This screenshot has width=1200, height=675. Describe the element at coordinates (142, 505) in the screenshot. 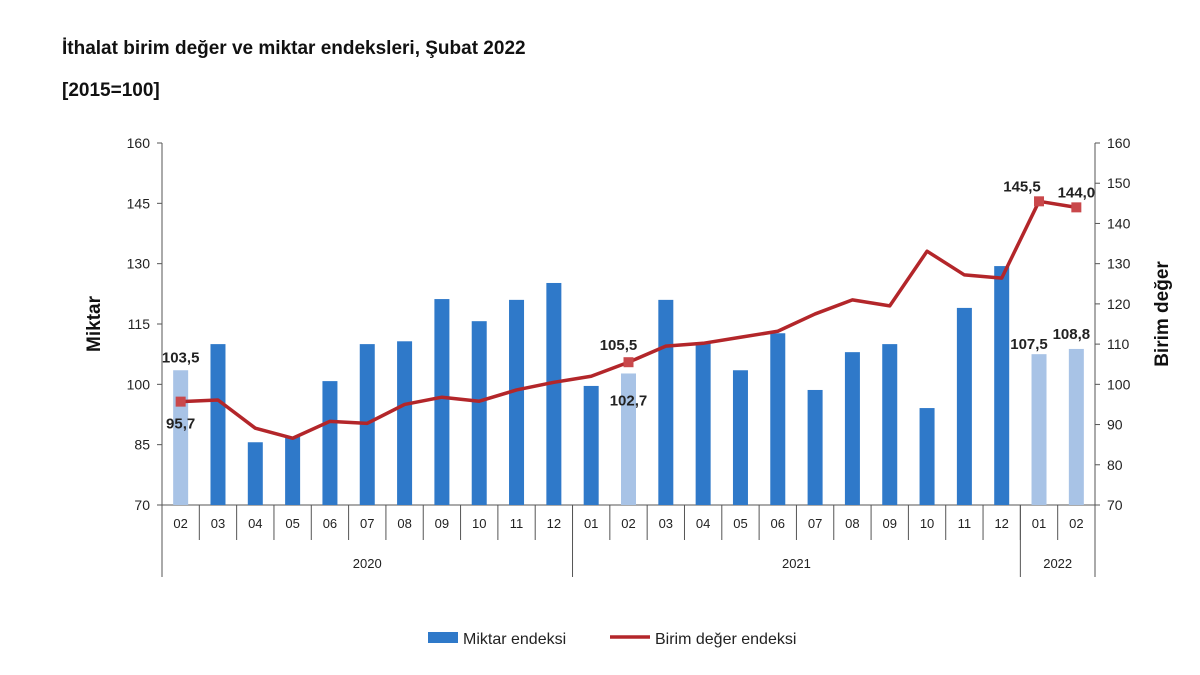

I see `left-tick-label: 70` at that location.